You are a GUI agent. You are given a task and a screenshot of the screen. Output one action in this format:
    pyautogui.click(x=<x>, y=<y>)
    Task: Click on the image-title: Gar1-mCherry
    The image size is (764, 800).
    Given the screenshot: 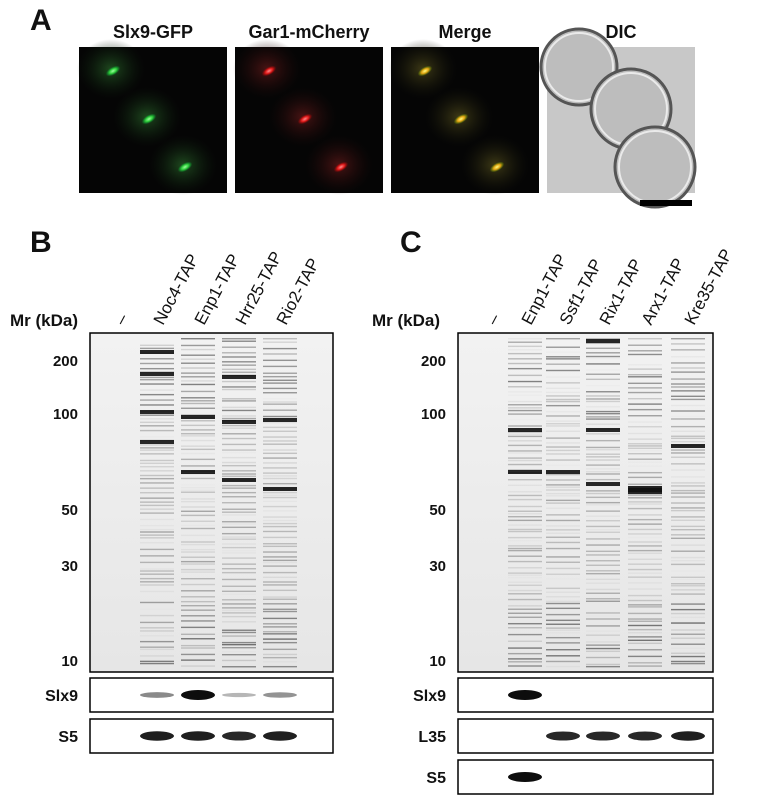 What is the action you would take?
    pyautogui.click(x=308, y=32)
    